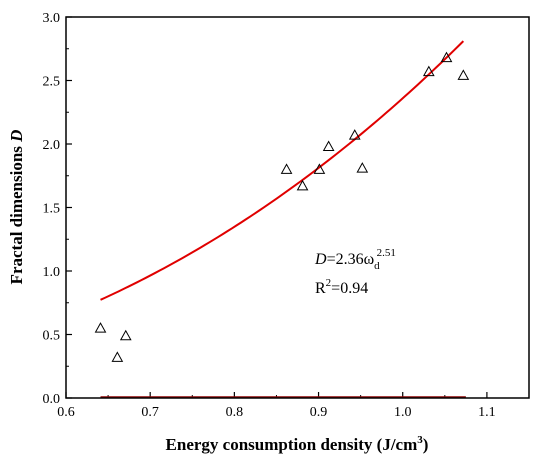 This screenshot has height=463, width=550. What do you see at coordinates (52, 145) in the screenshot?
I see `y-tick-label: 2.0` at bounding box center [52, 145].